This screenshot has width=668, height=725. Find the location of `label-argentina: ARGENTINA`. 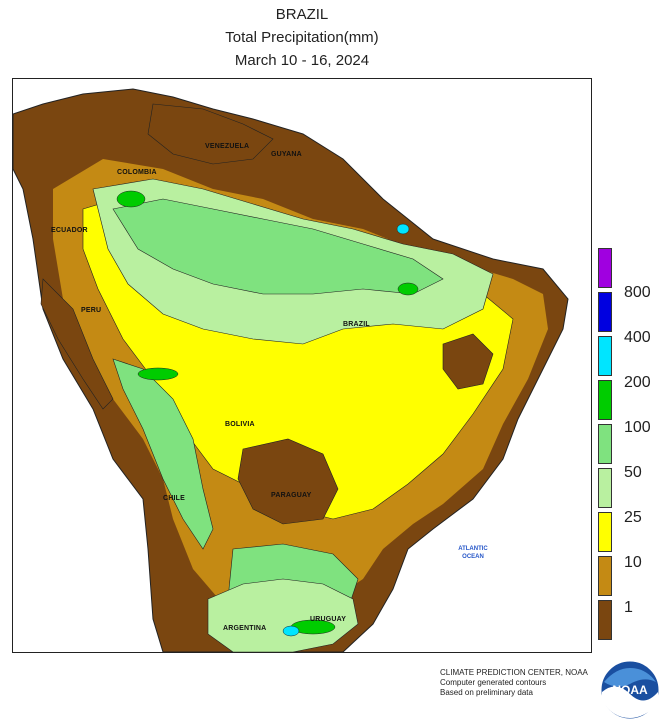

label-argentina: ARGENTINA is located at coordinates (245, 628).